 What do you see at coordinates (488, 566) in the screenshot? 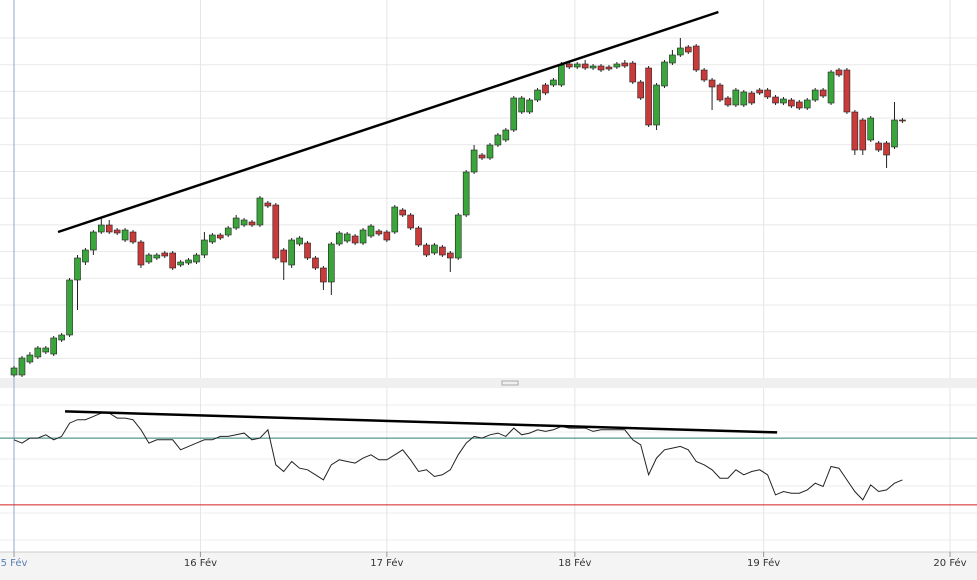
I see `x-axis-area` at bounding box center [488, 566].